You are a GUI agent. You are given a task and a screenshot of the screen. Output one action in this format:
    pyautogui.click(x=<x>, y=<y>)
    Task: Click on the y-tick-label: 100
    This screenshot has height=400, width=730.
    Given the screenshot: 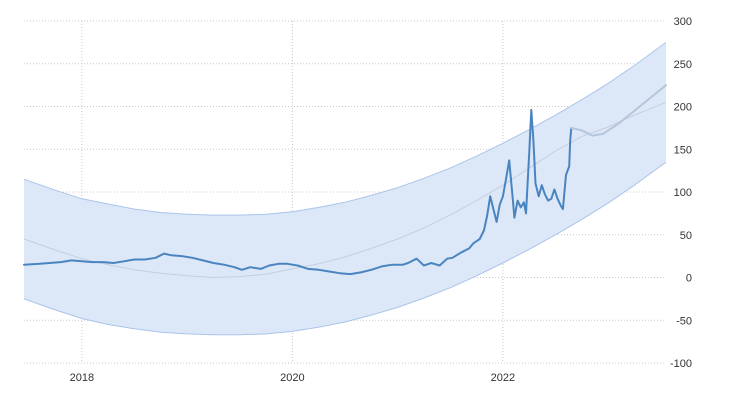 What is the action you would take?
    pyautogui.click(x=683, y=193)
    